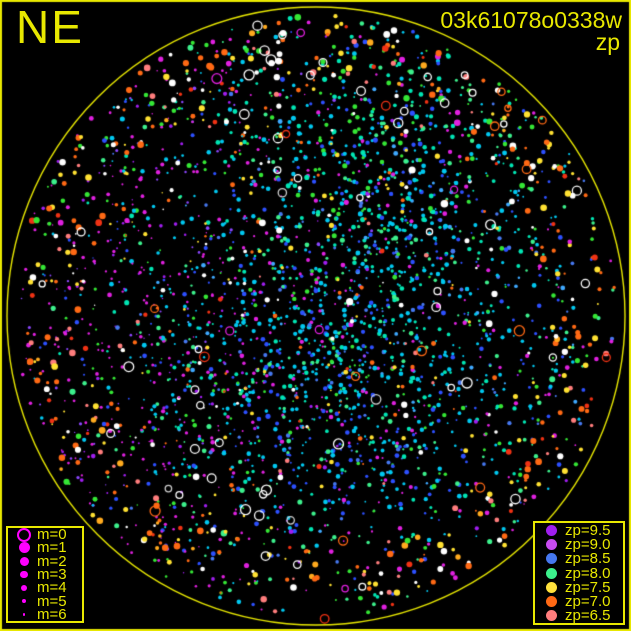 The width and height of the screenshot is (631, 631). Describe the element at coordinates (588, 573) in the screenshot. I see `legend-label: zp=8.0` at that location.